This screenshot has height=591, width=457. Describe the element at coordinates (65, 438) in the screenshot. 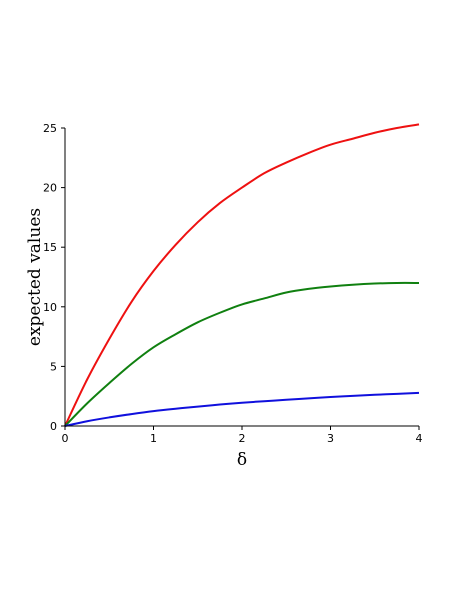

I see `x-tick-label: 0` at that location.